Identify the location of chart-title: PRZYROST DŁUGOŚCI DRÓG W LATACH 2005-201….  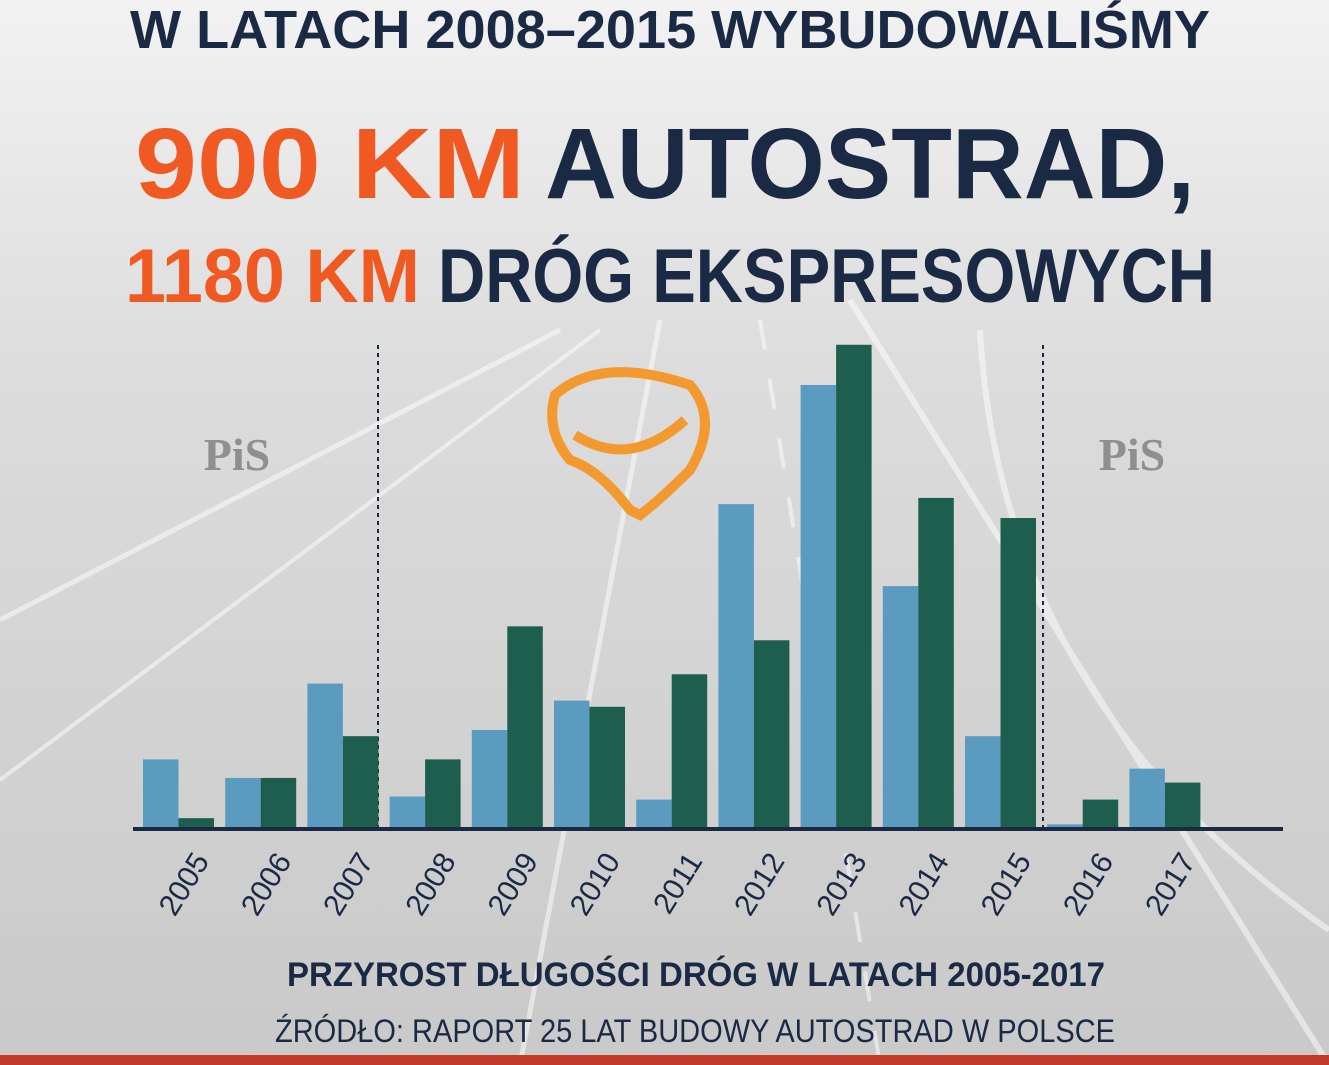
(696, 975).